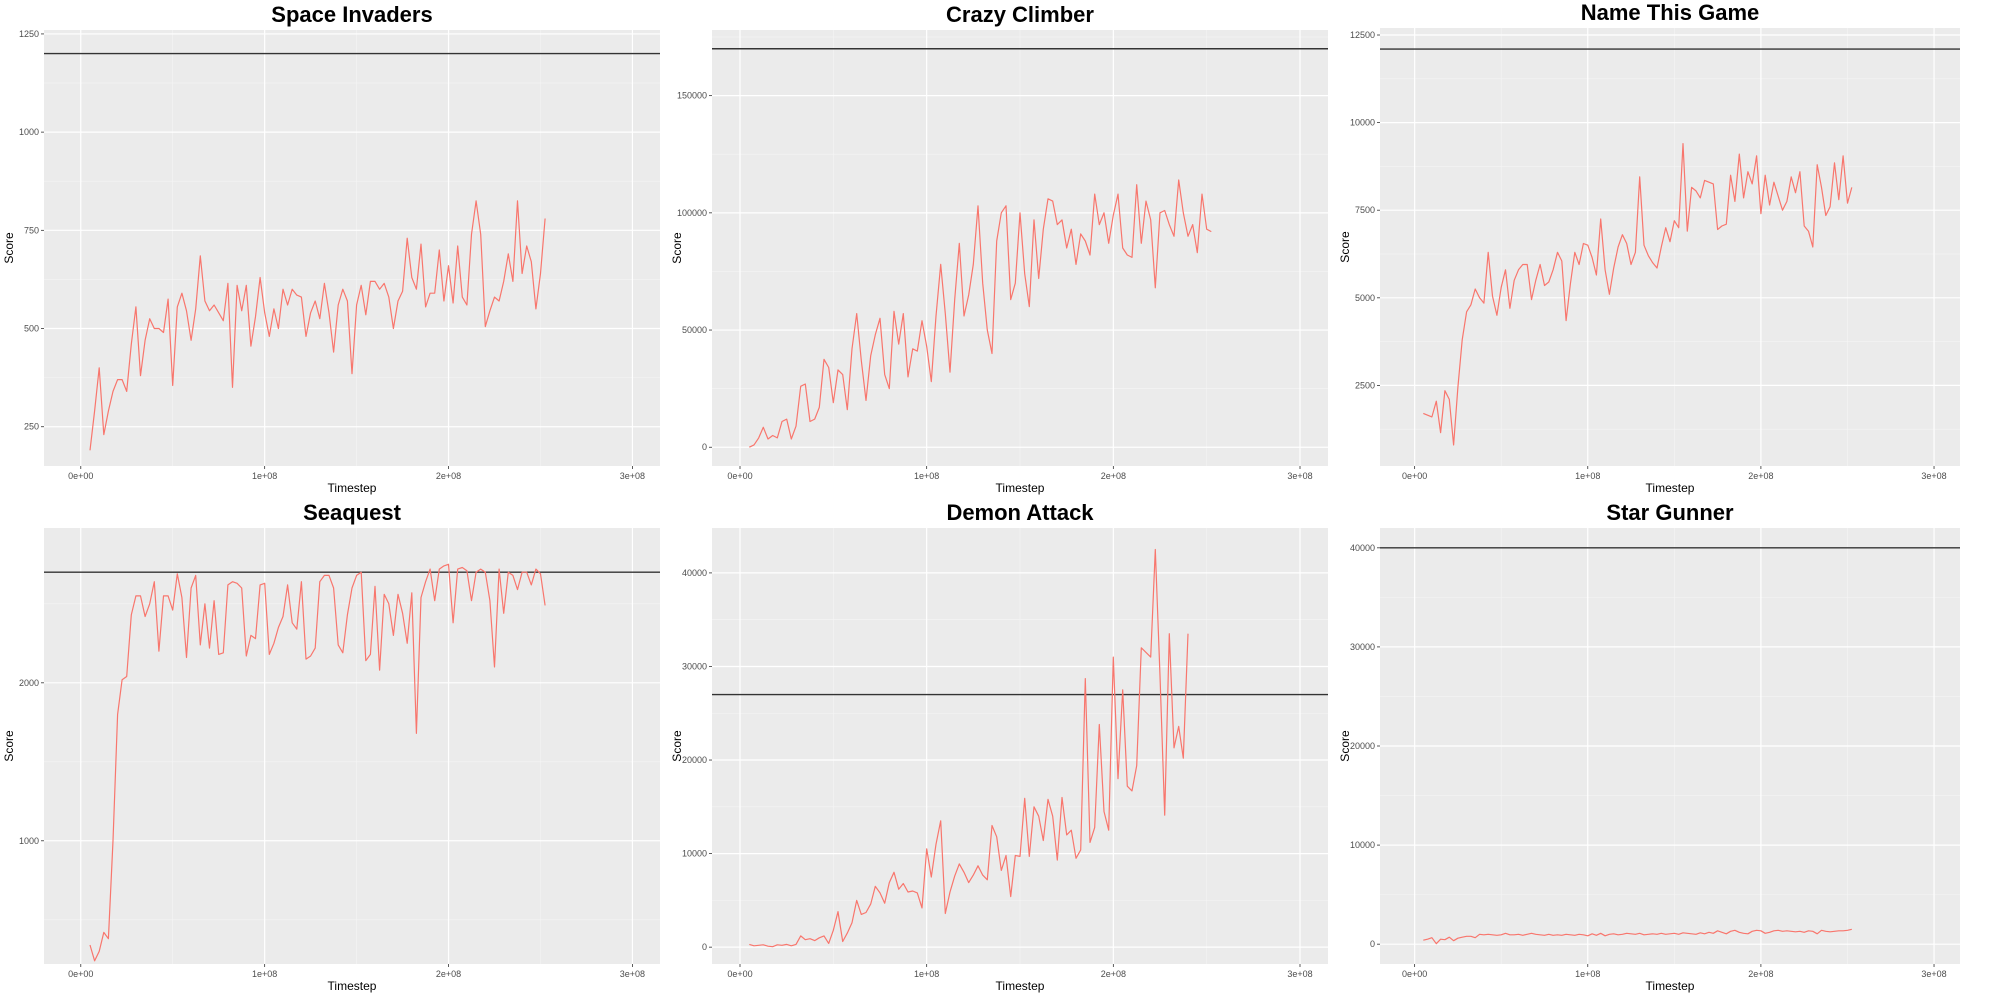 The height and width of the screenshot is (1000, 2000). Describe the element at coordinates (694, 330) in the screenshot. I see `y-tick-label: 50000` at that location.